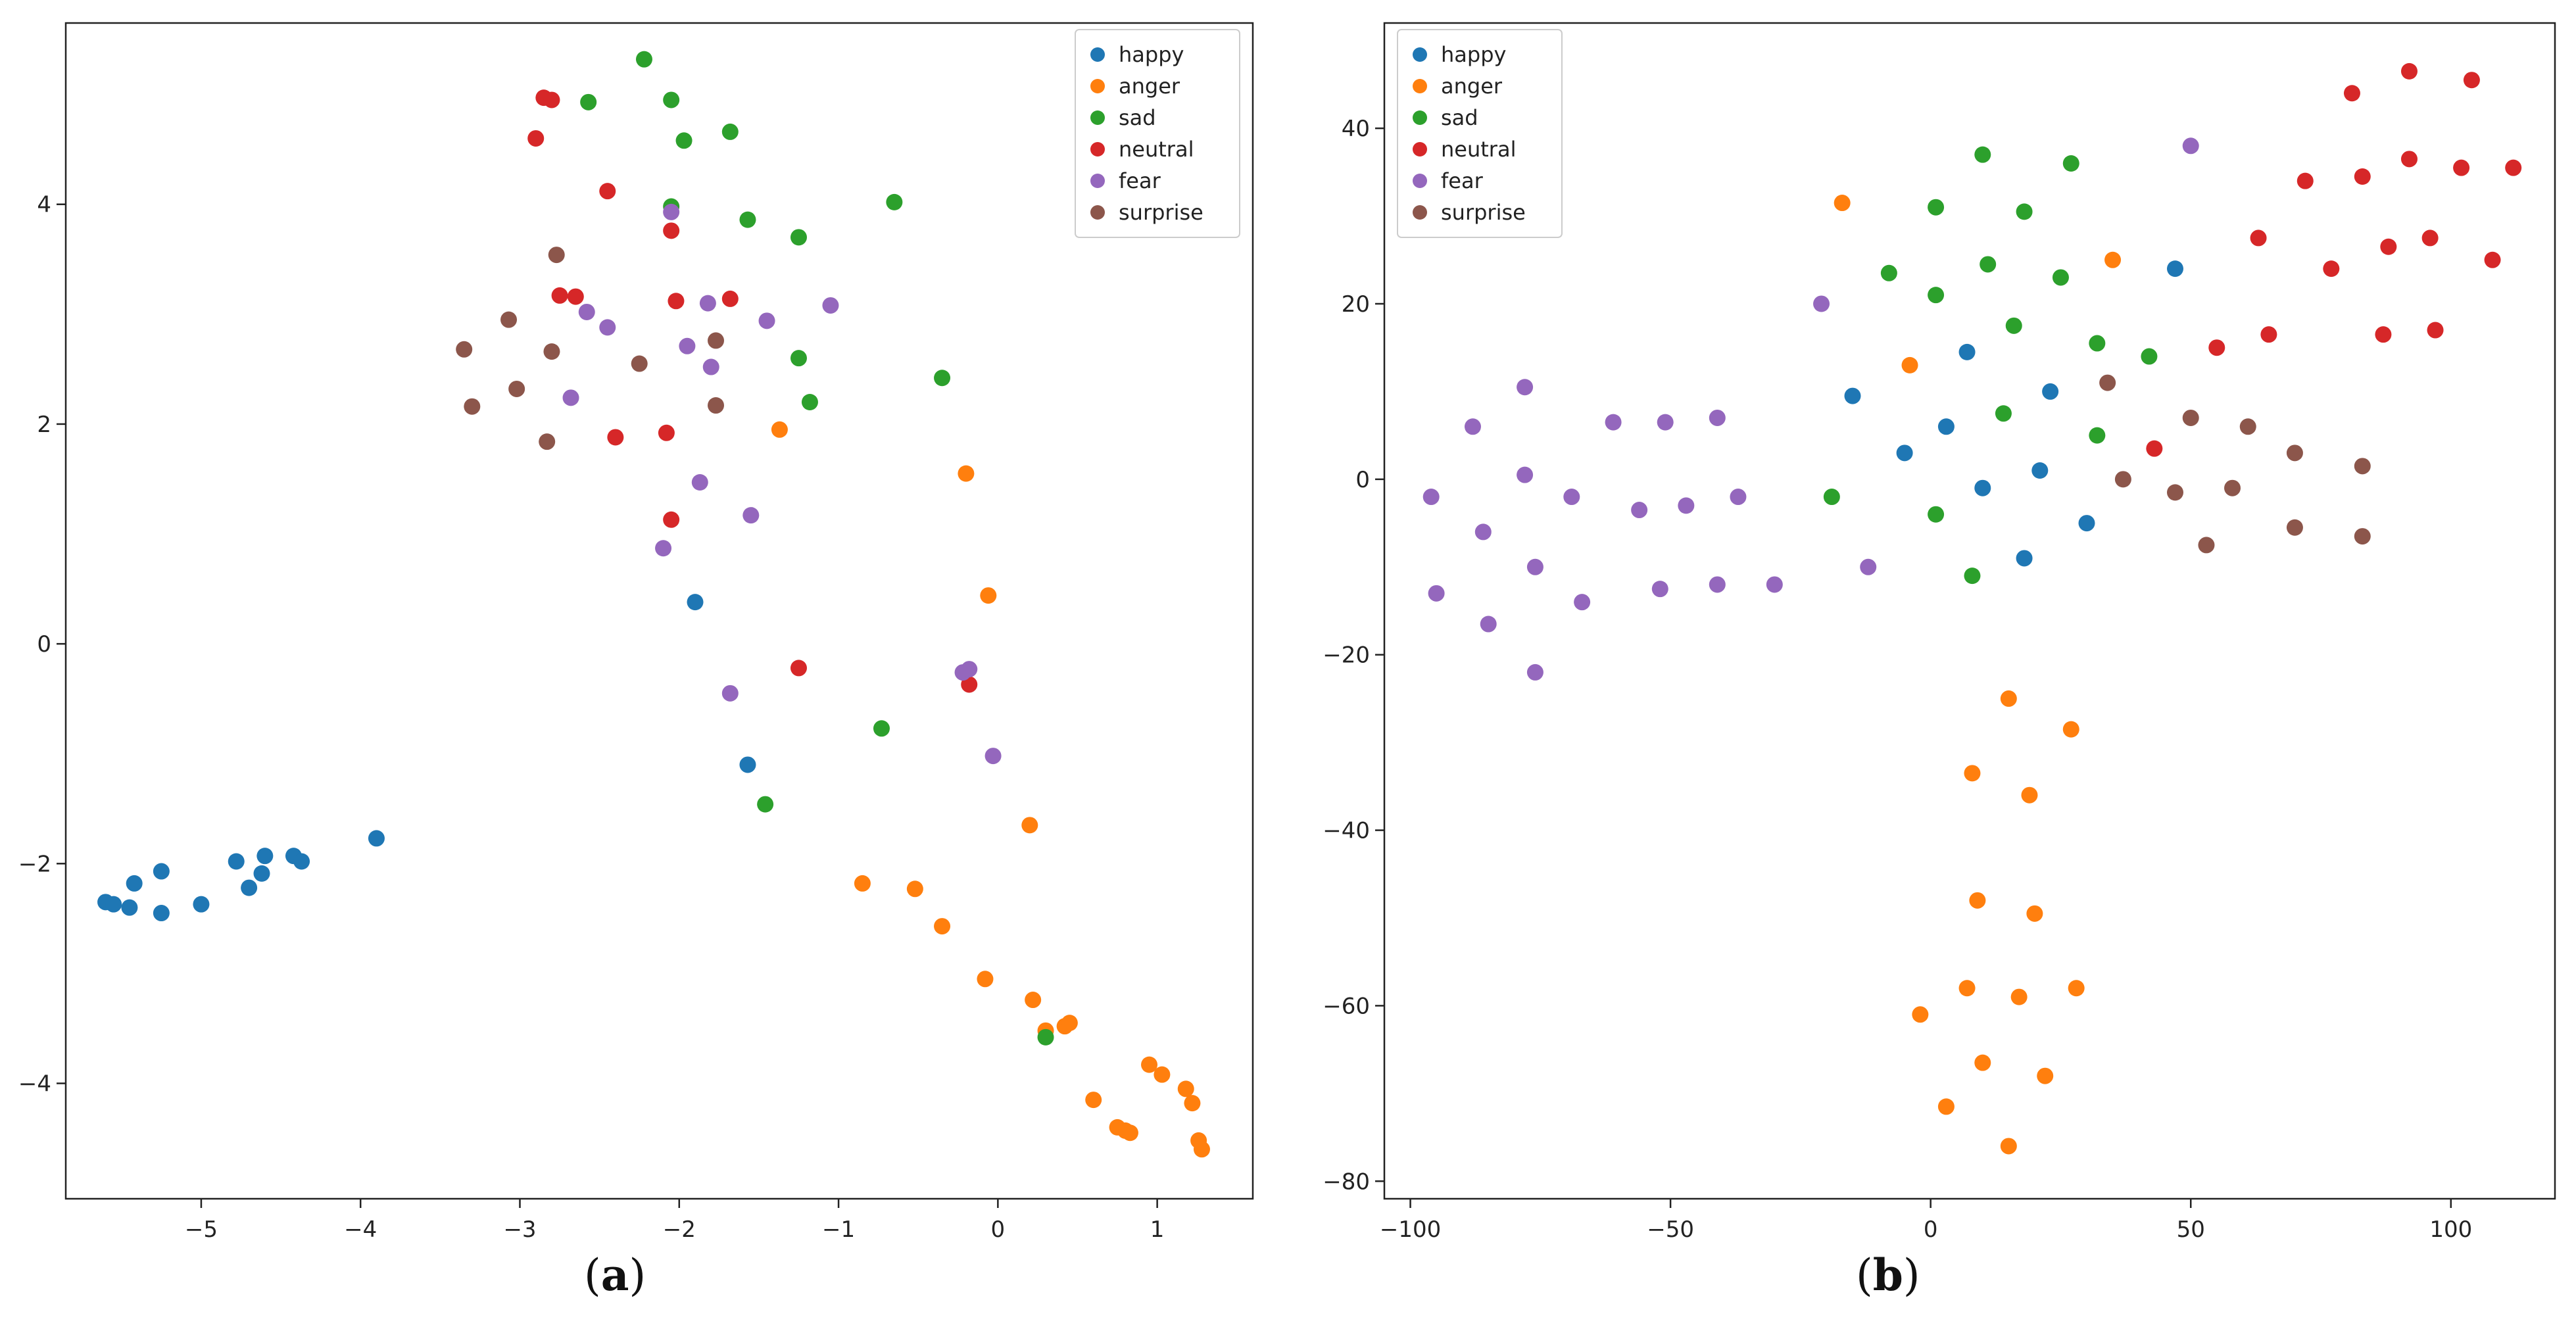  What do you see at coordinates (1149, 86) in the screenshot?
I see `legend-label-anger: anger` at bounding box center [1149, 86].